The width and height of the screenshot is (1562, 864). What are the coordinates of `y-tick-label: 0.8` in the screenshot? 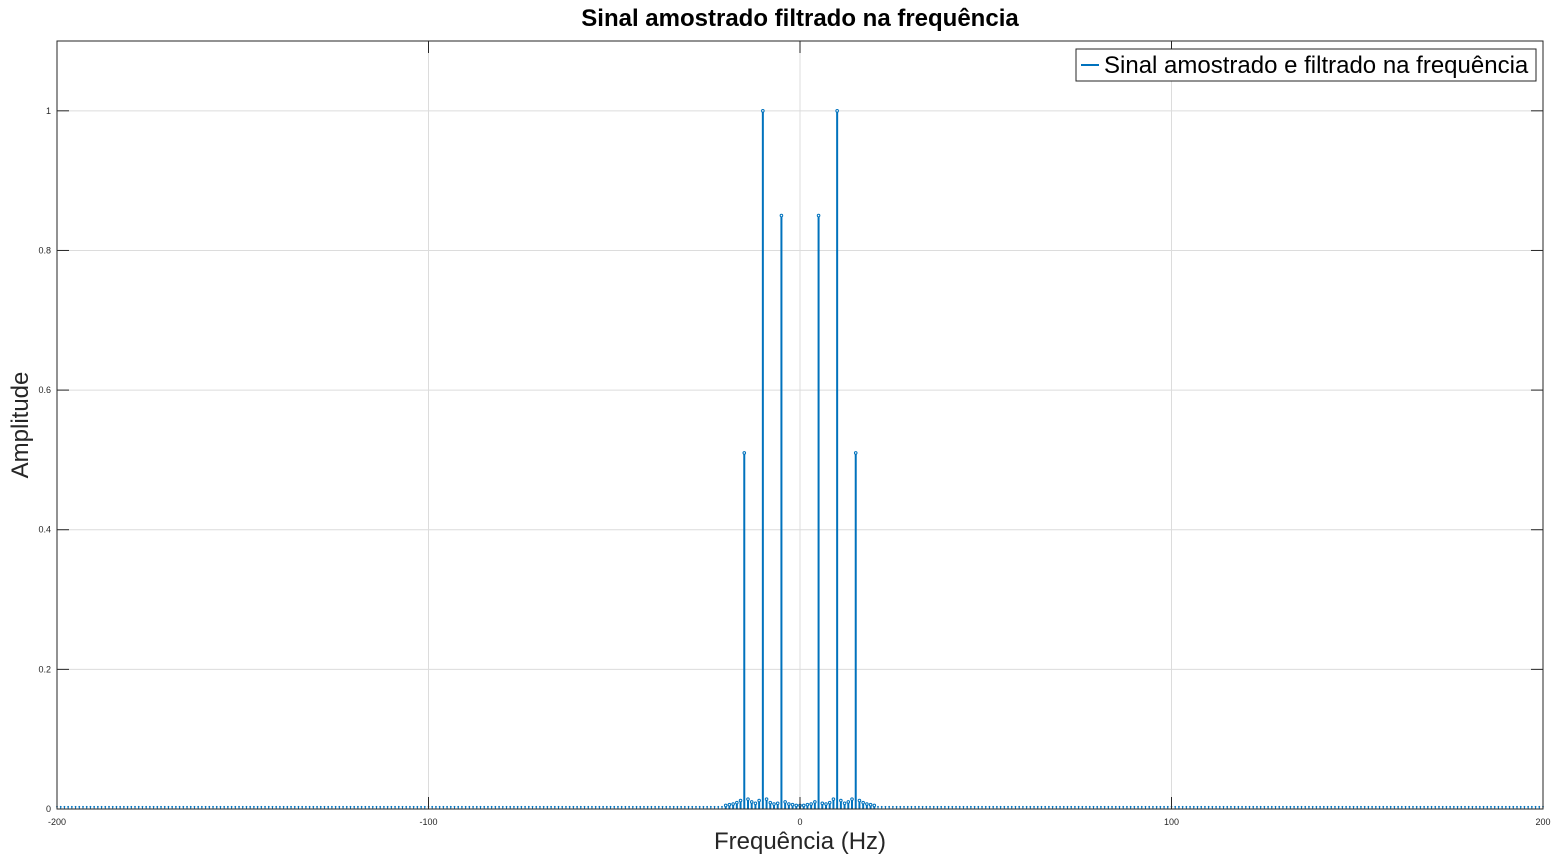 It's located at (44, 250).